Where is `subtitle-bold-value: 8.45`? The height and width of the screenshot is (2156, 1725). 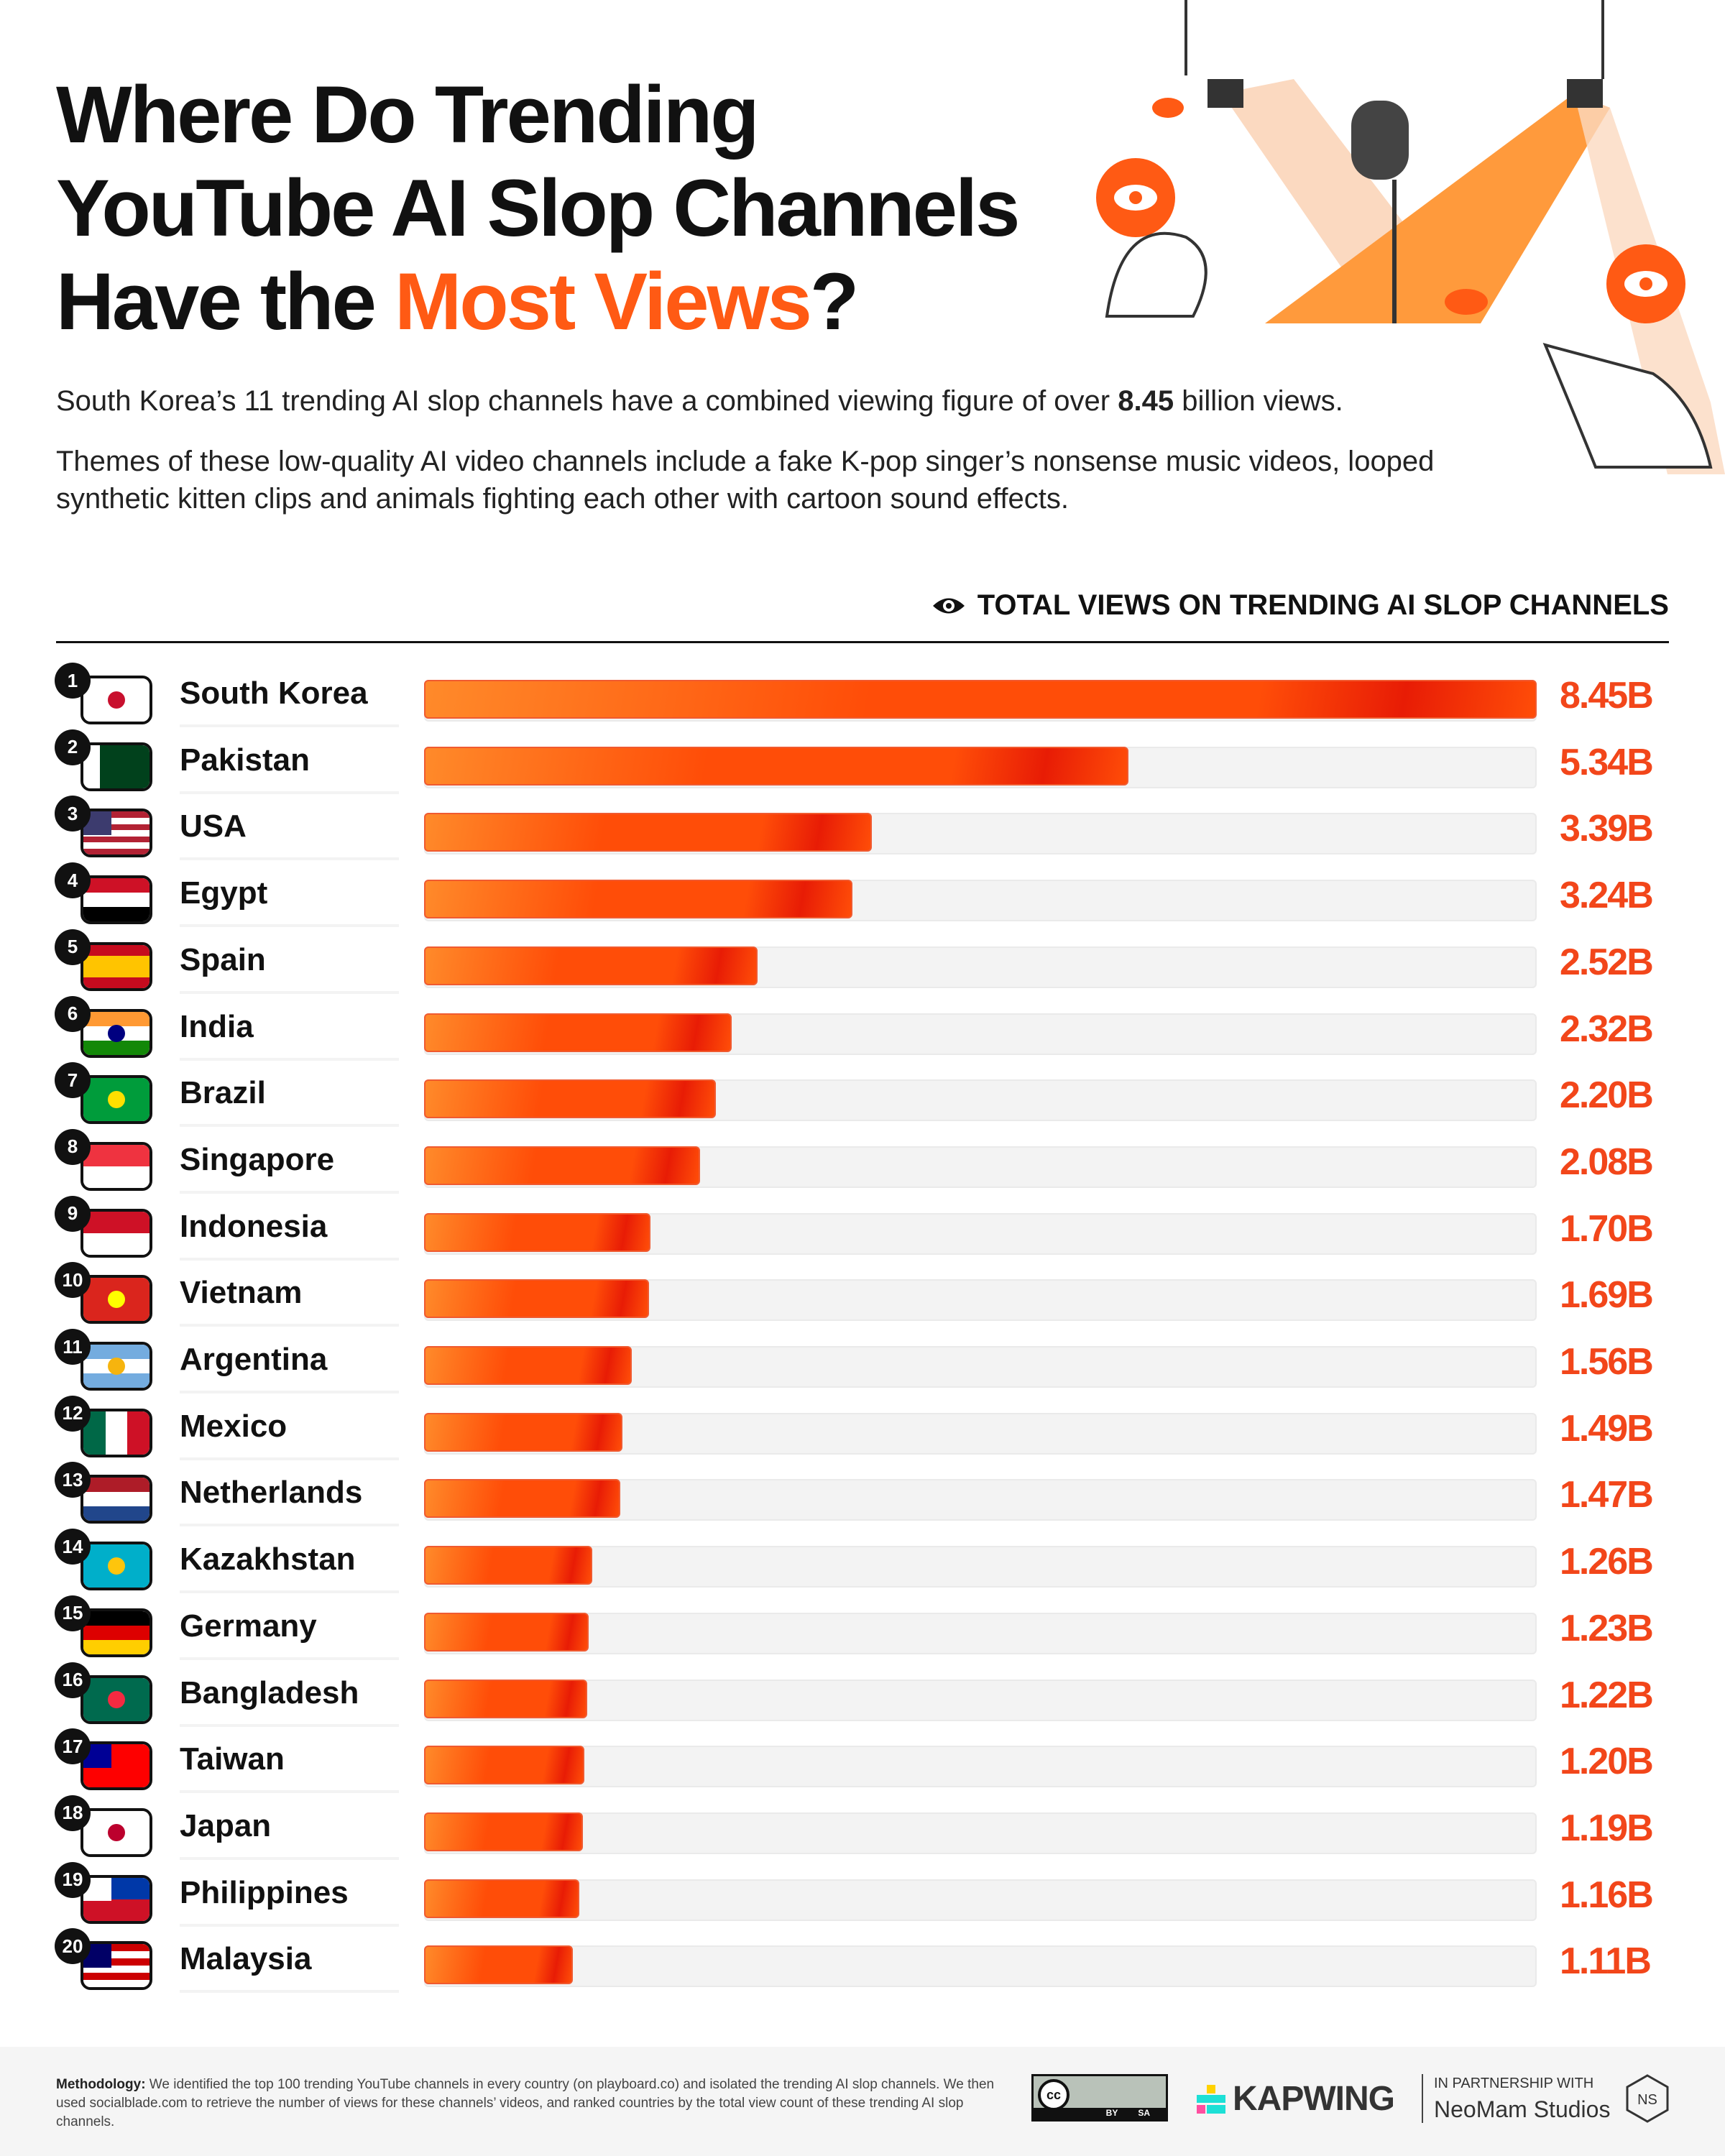 subtitle-bold-value: 8.45 is located at coordinates (1146, 401).